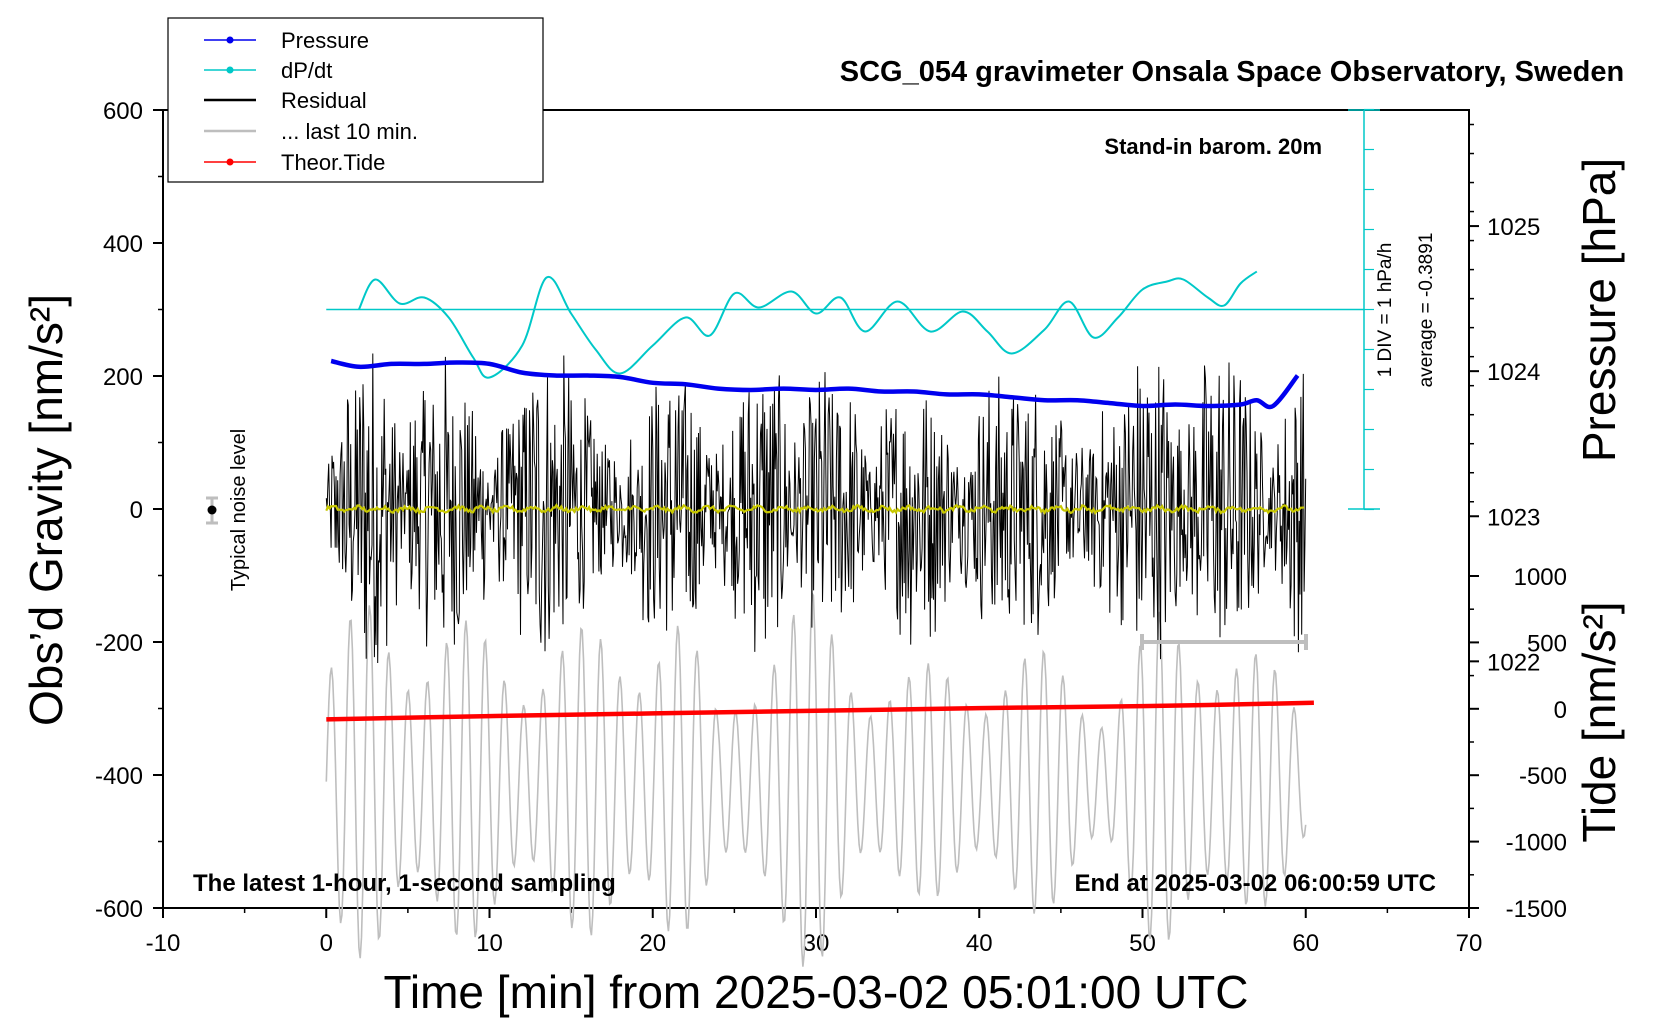 The width and height of the screenshot is (1660, 1020). I want to click on pressure-tick-label: 1024, so click(1513, 372).